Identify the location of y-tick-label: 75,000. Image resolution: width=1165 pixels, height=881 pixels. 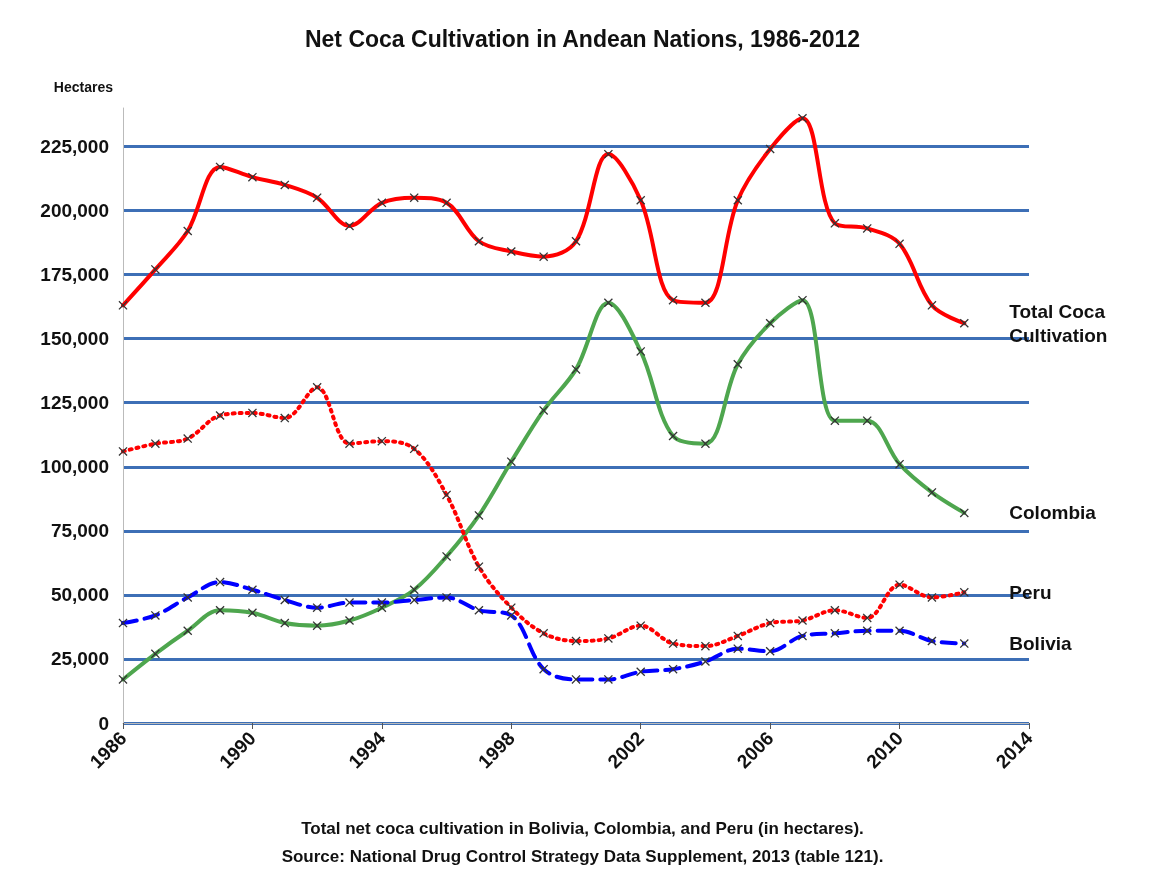
(79, 531).